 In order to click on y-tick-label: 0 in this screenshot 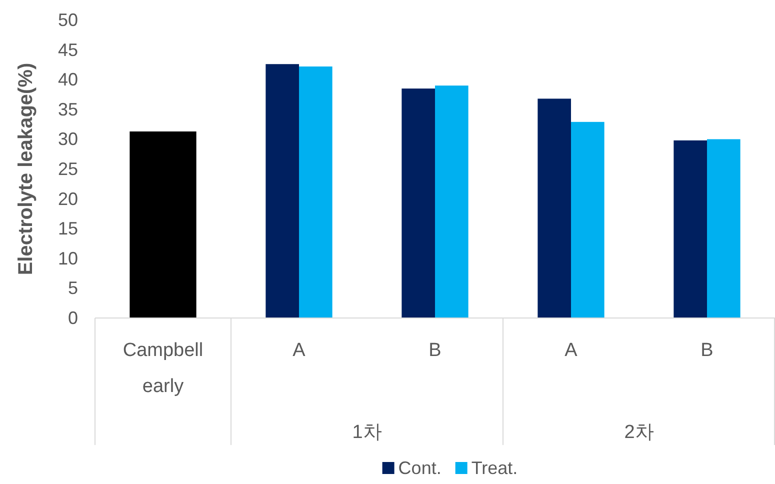, I will do `click(73, 318)`.